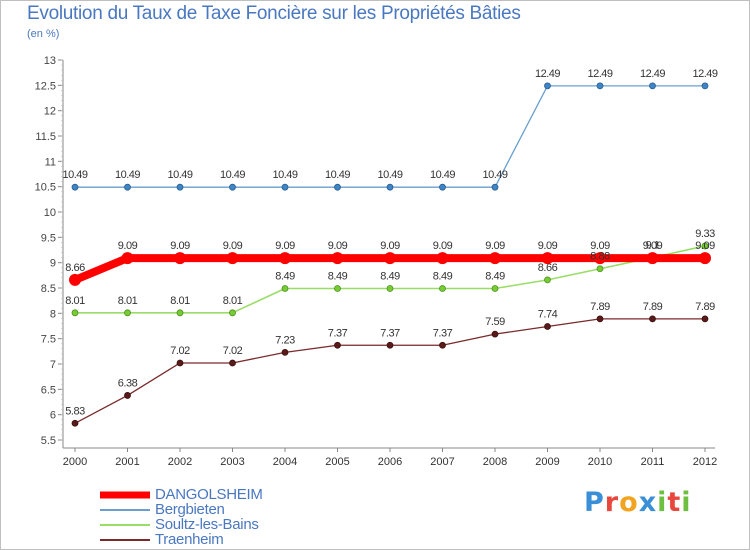 This screenshot has width=750, height=550. Describe the element at coordinates (548, 315) in the screenshot. I see `data-label: 7.74` at that location.